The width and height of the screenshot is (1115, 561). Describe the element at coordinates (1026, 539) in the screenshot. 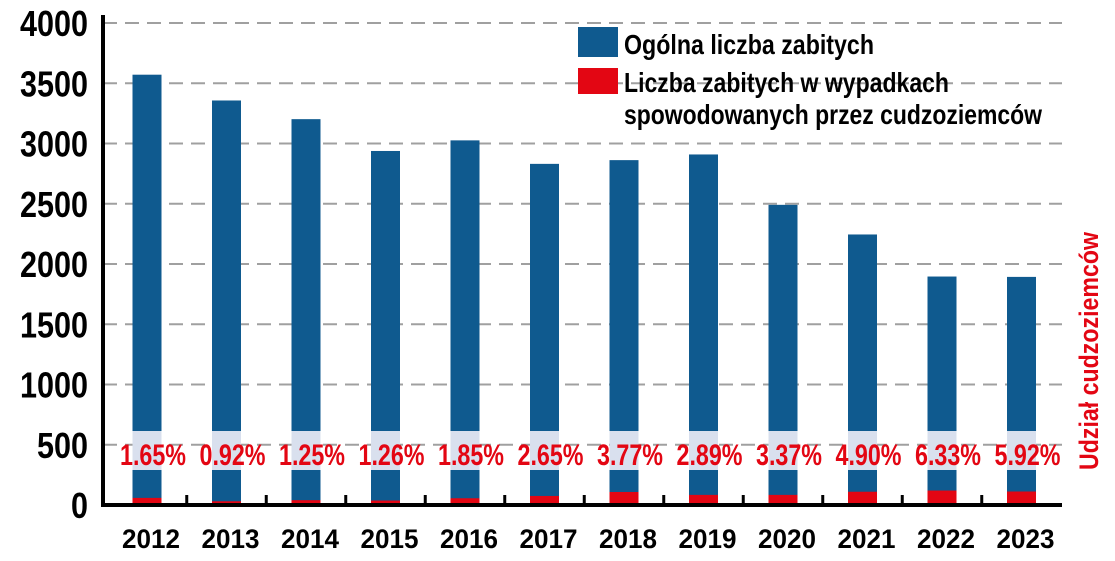

I see `x-tick-label: 2023` at that location.